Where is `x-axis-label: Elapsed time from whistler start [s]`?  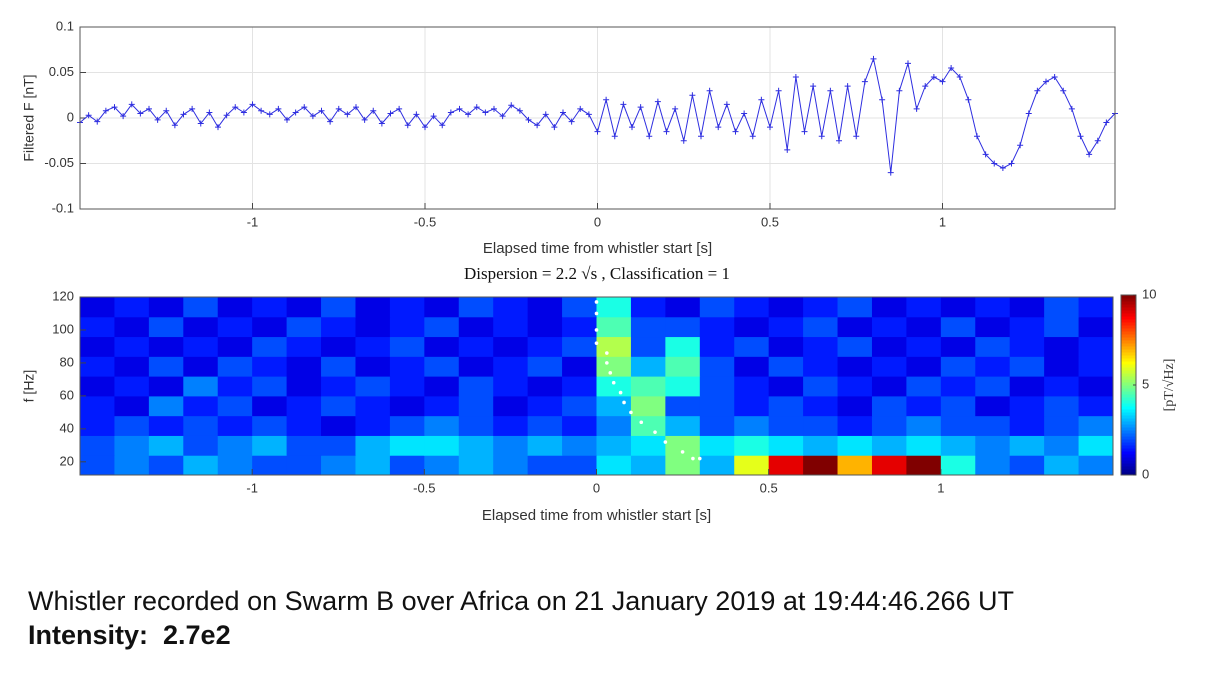 x-axis-label: Elapsed time from whistler start [s] is located at coordinates (596, 515).